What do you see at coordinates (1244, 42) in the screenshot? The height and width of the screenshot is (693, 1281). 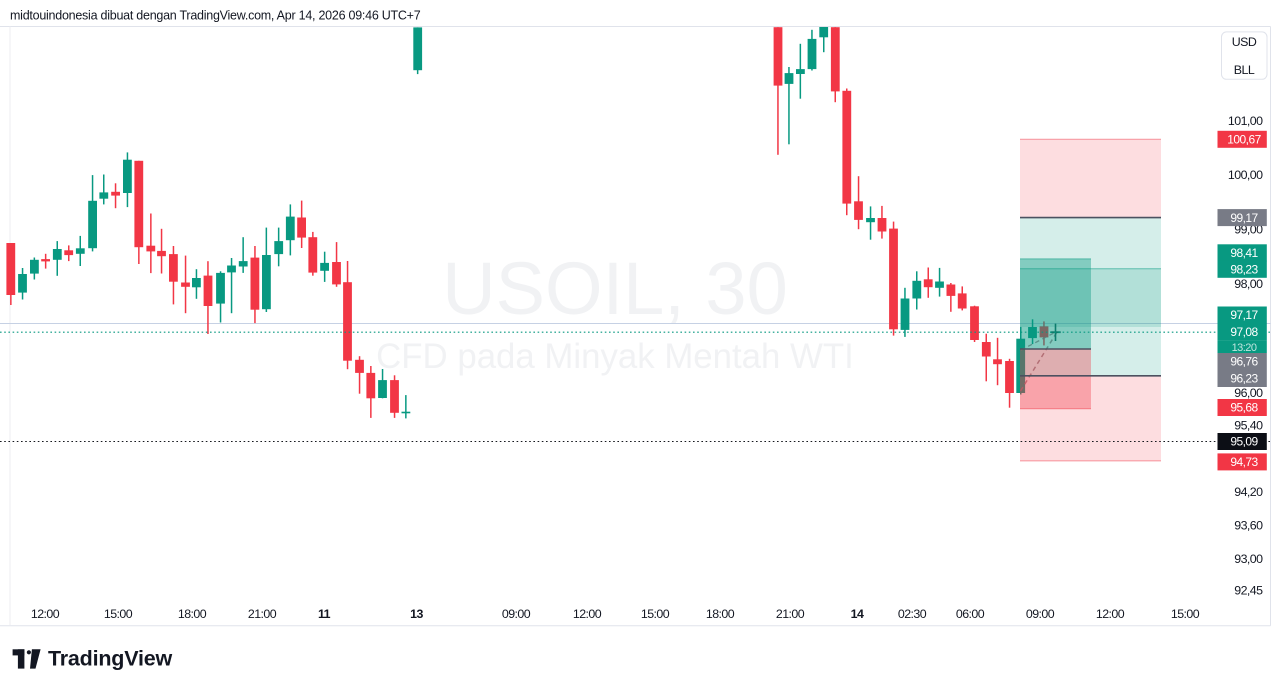 I see `svg-text: USD` at bounding box center [1244, 42].